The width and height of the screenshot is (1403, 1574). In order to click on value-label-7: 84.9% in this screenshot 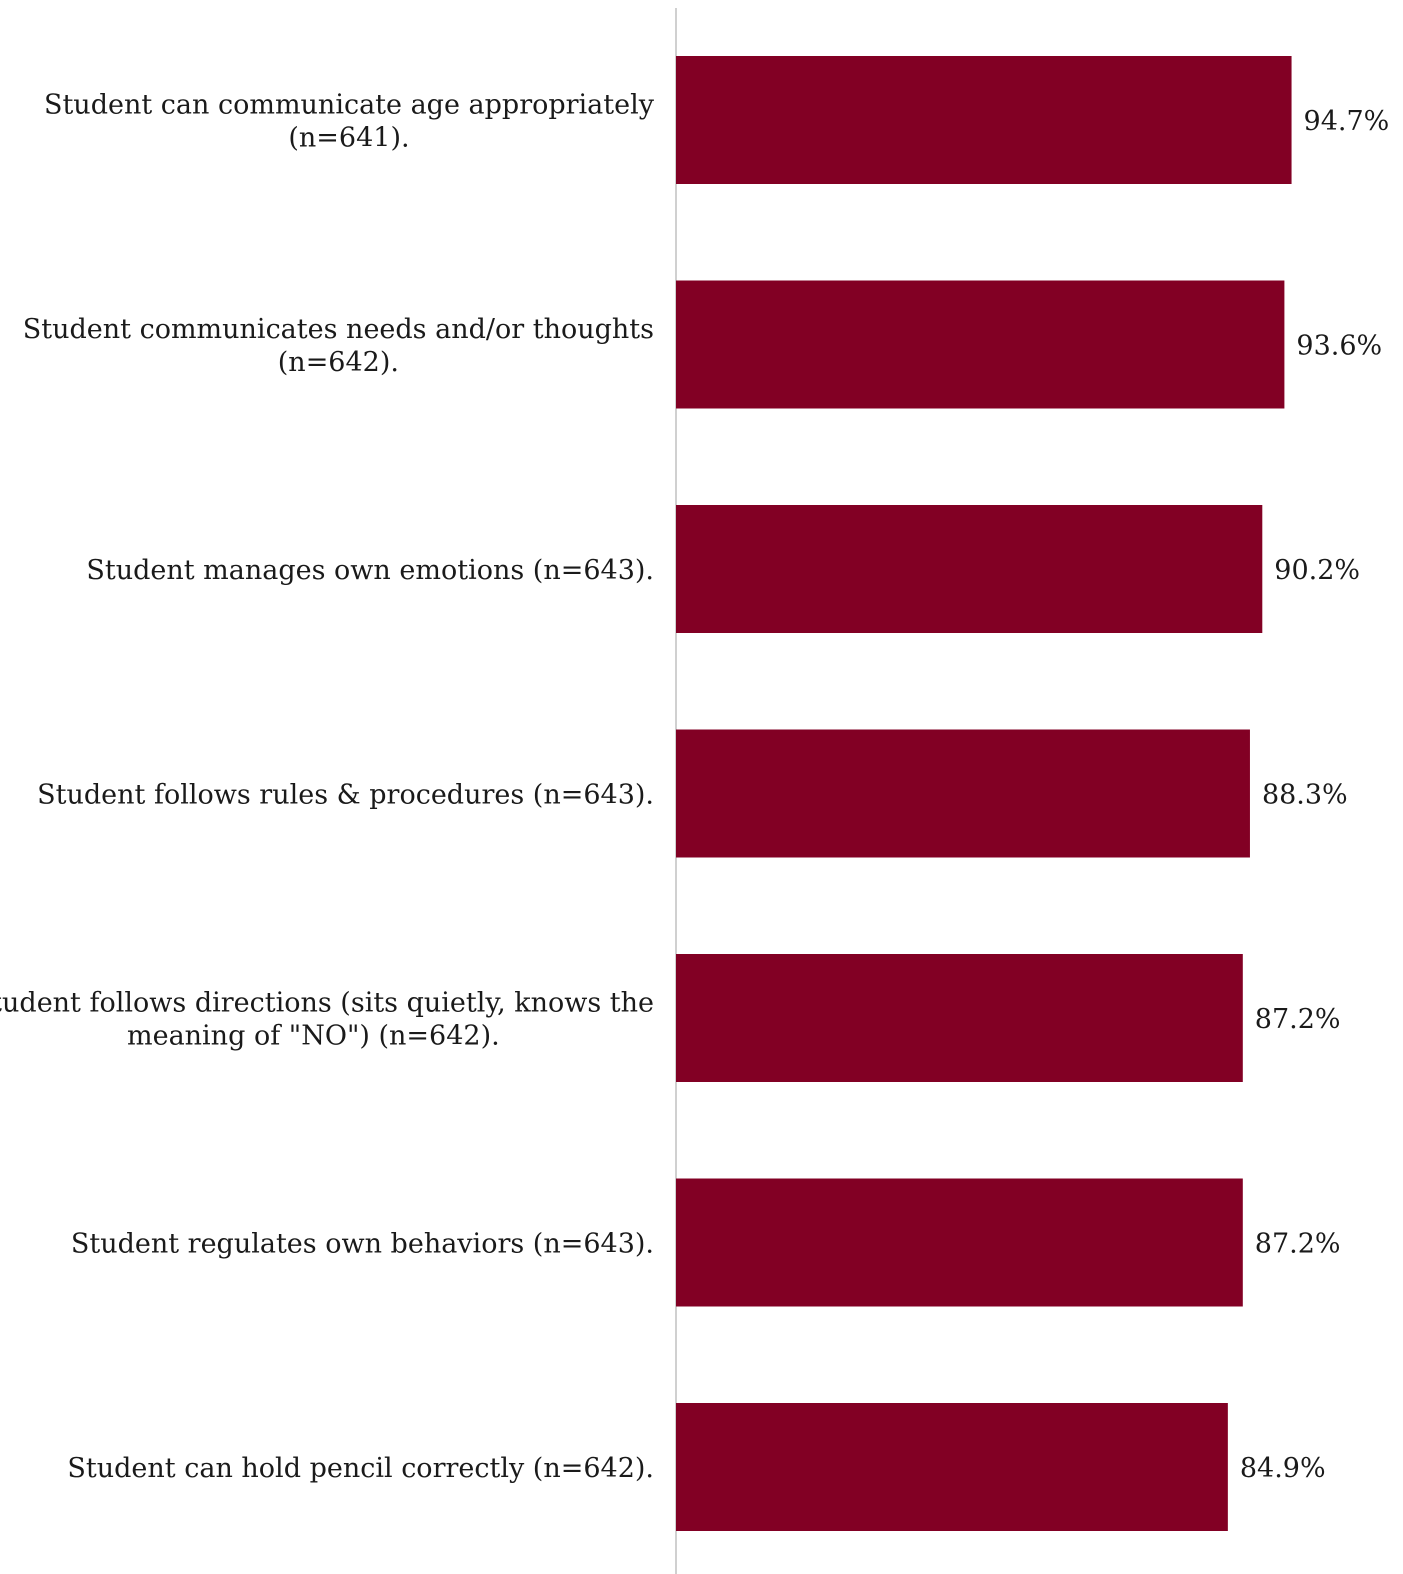, I will do `click(1283, 1468)`.